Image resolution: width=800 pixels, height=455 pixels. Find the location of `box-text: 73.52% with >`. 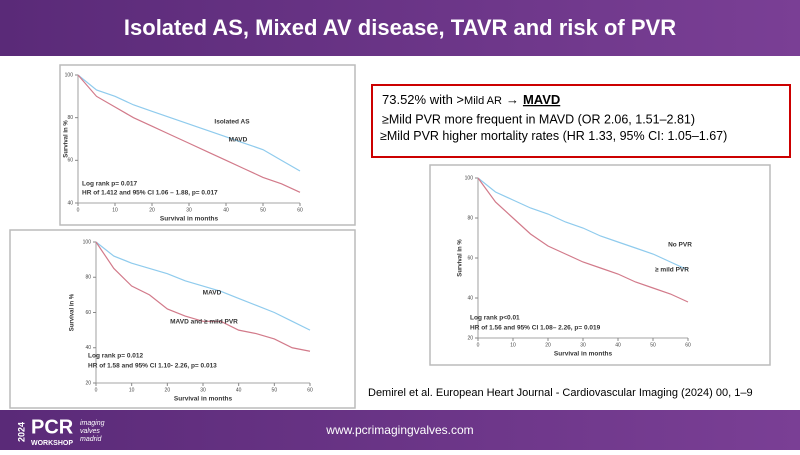

box-text: 73.52% with > is located at coordinates (423, 99).